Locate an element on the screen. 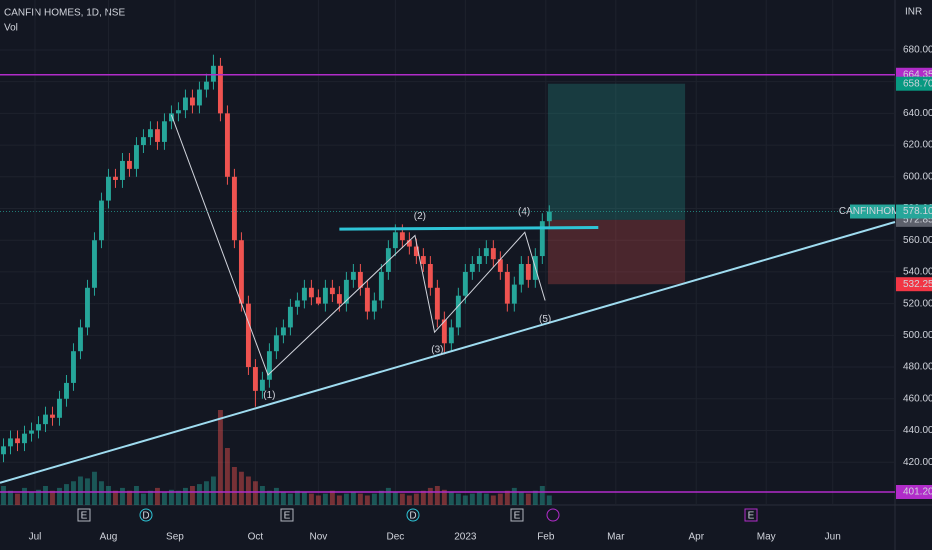  wave-label: (1) is located at coordinates (269, 395).